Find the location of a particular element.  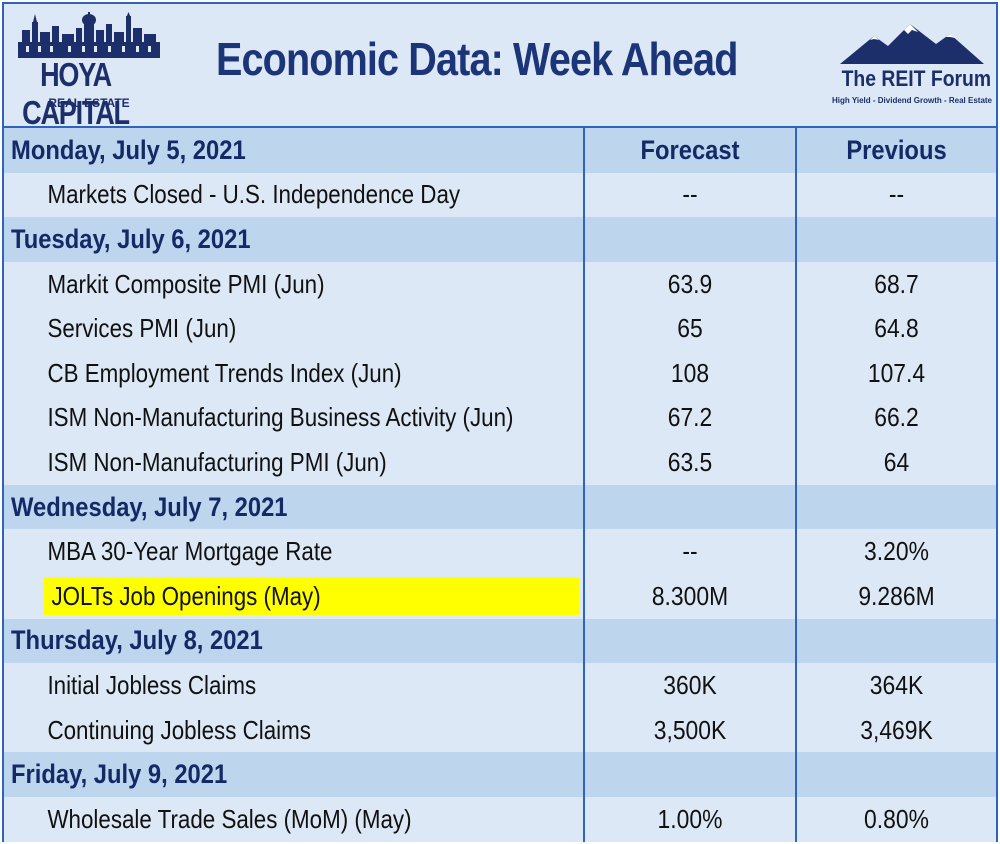

previous-column-header: Previous is located at coordinates (896, 149).